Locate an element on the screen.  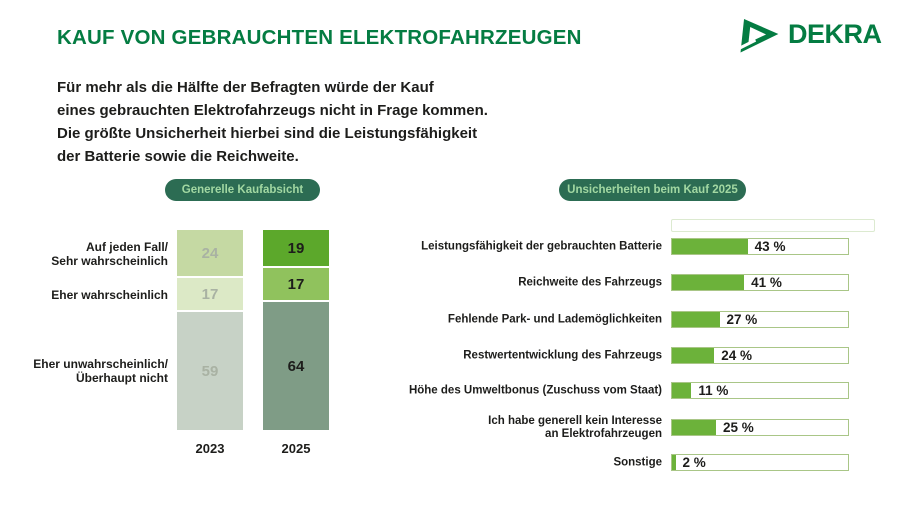
series-label: Eher wahrscheinlich is located at coordinates (109, 295).